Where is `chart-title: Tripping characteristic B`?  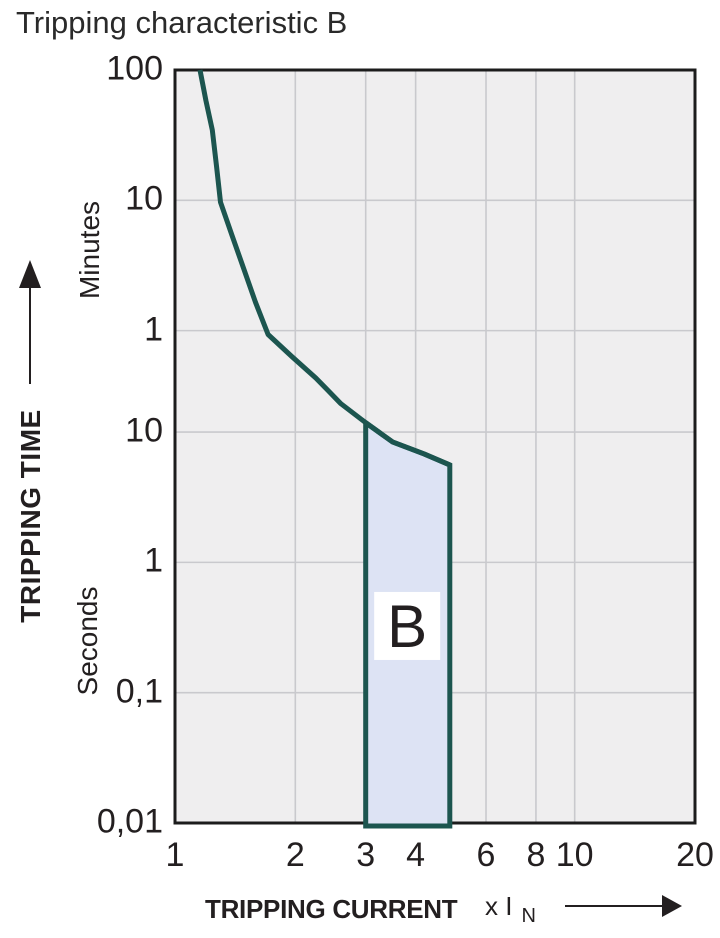 chart-title: Tripping characteristic B is located at coordinates (182, 22).